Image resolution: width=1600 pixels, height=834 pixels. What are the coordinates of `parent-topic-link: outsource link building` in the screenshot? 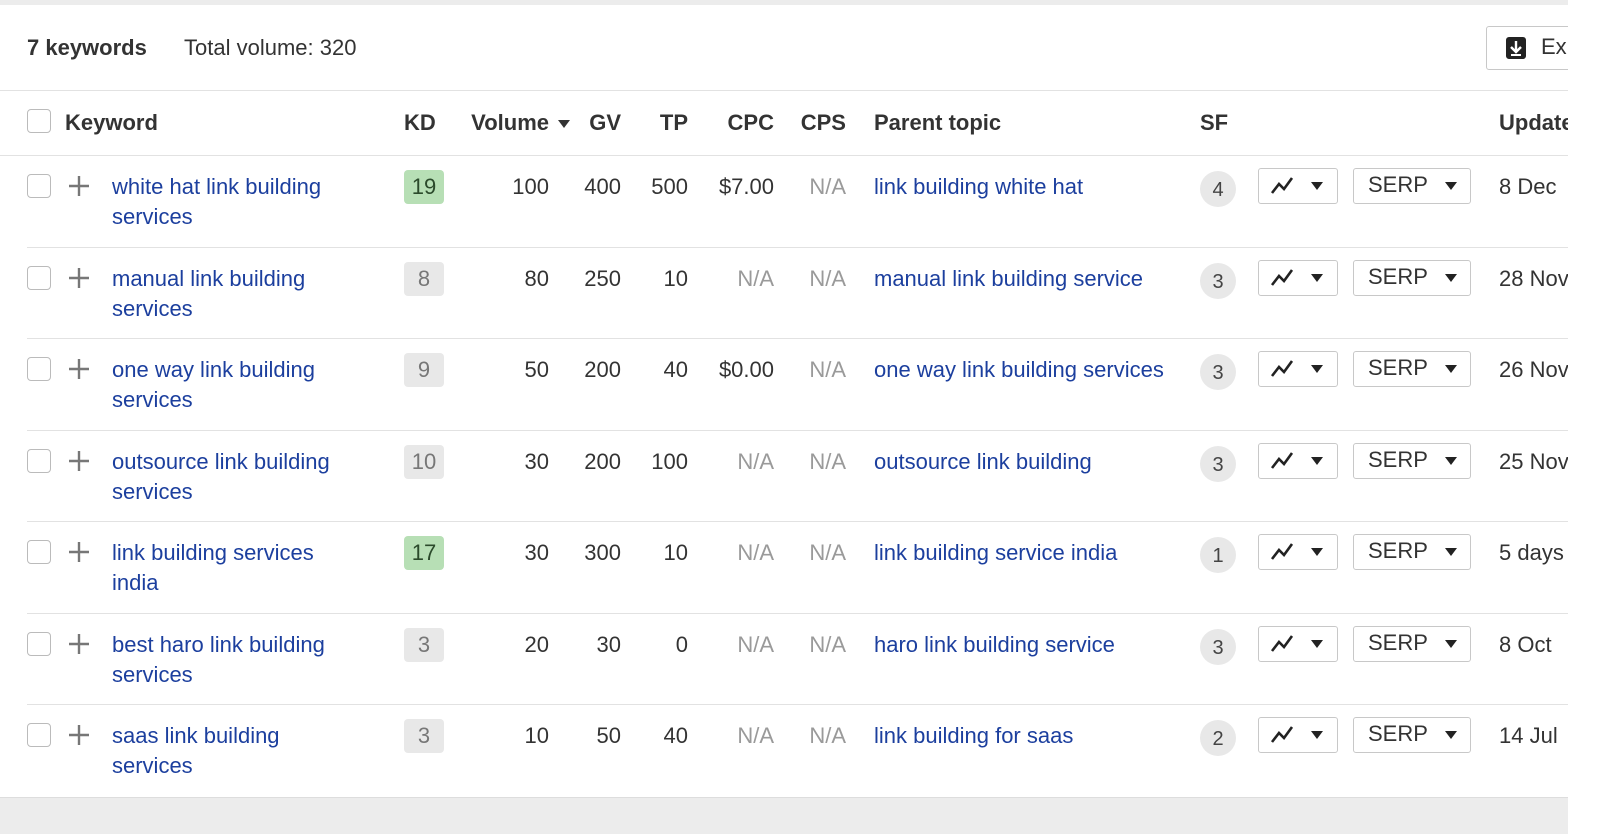 It's located at (983, 461).